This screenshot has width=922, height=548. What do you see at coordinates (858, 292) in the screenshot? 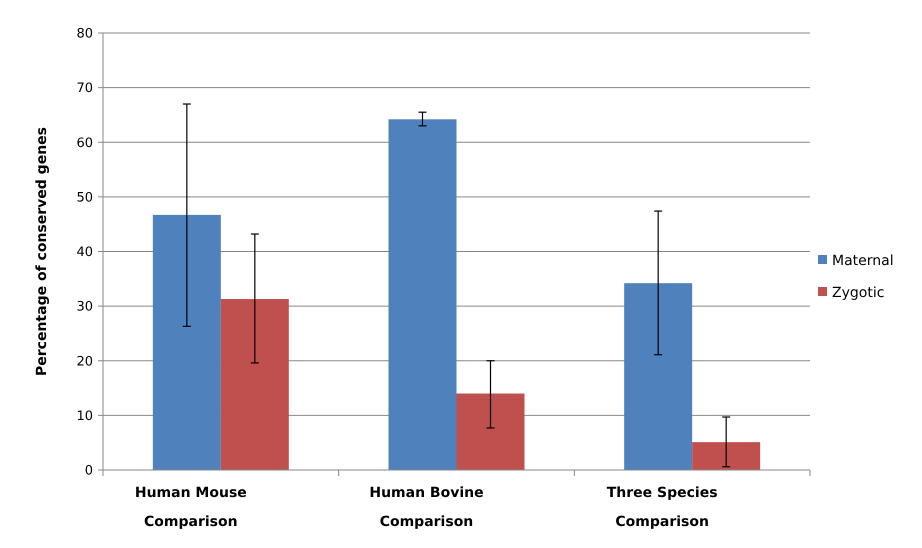
I see `legend-label: Zygotic` at bounding box center [858, 292].